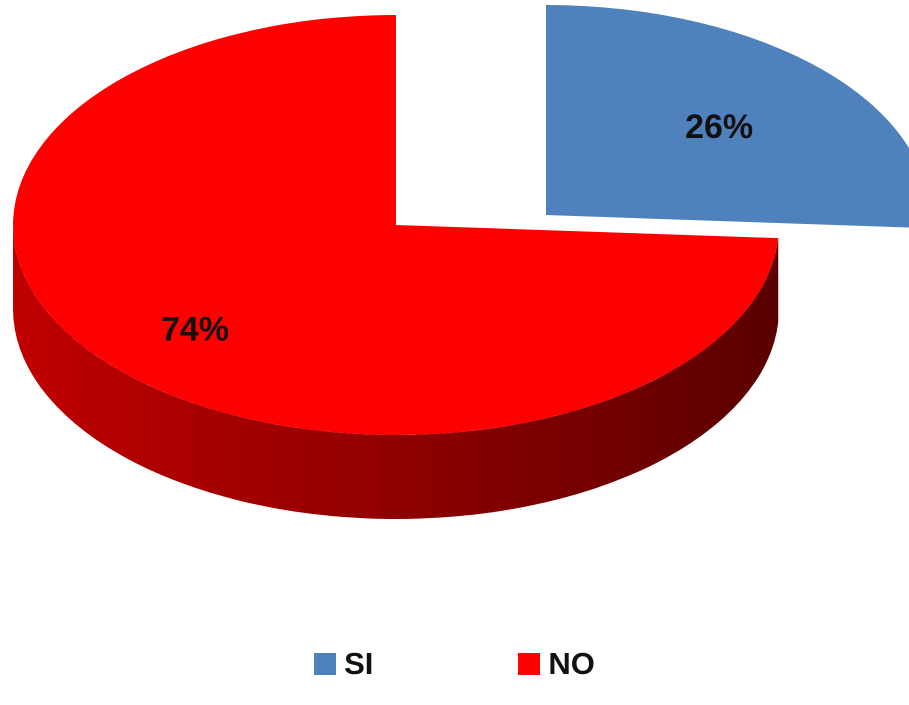  I want to click on slice-si, so click(727, 116).